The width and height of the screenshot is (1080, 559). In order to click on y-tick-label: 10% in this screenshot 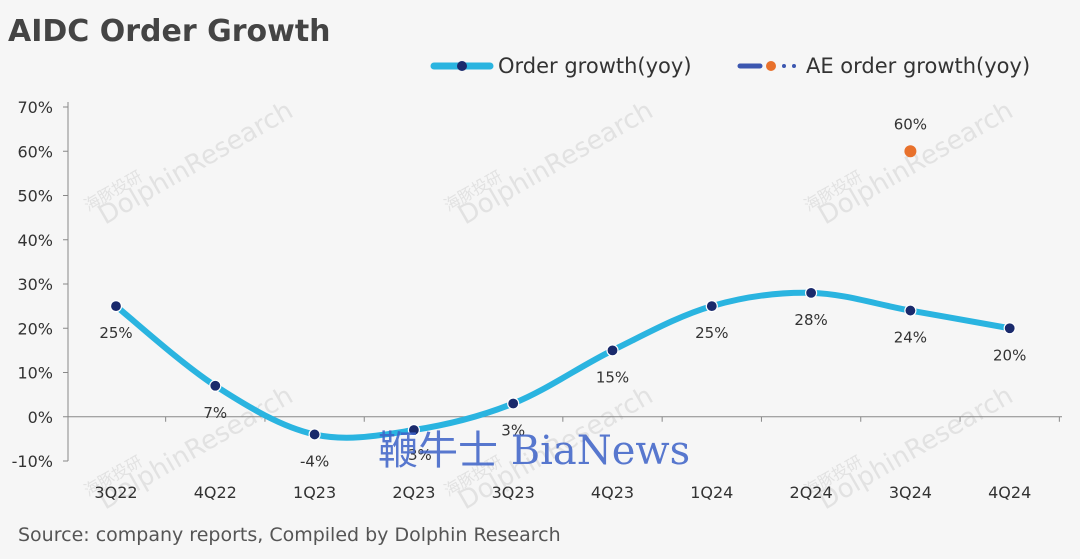, I will do `click(35, 373)`.